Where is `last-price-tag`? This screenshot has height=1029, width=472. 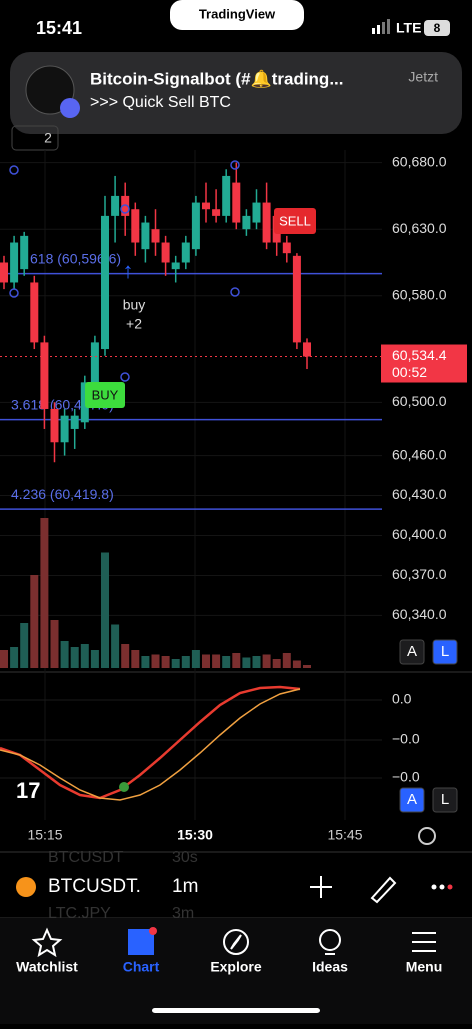 last-price-tag is located at coordinates (424, 363).